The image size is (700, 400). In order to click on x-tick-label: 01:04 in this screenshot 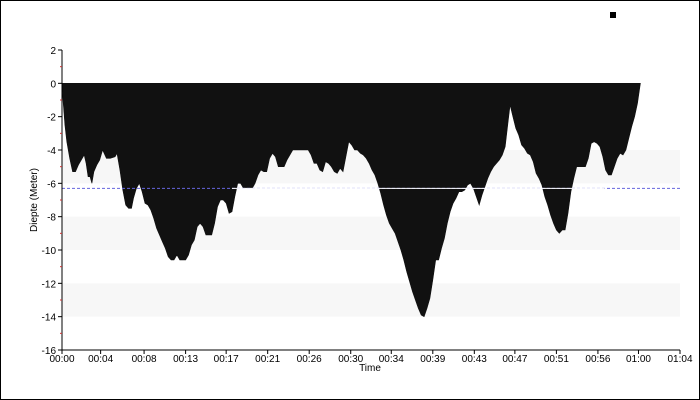, I will do `click(679, 359)`.